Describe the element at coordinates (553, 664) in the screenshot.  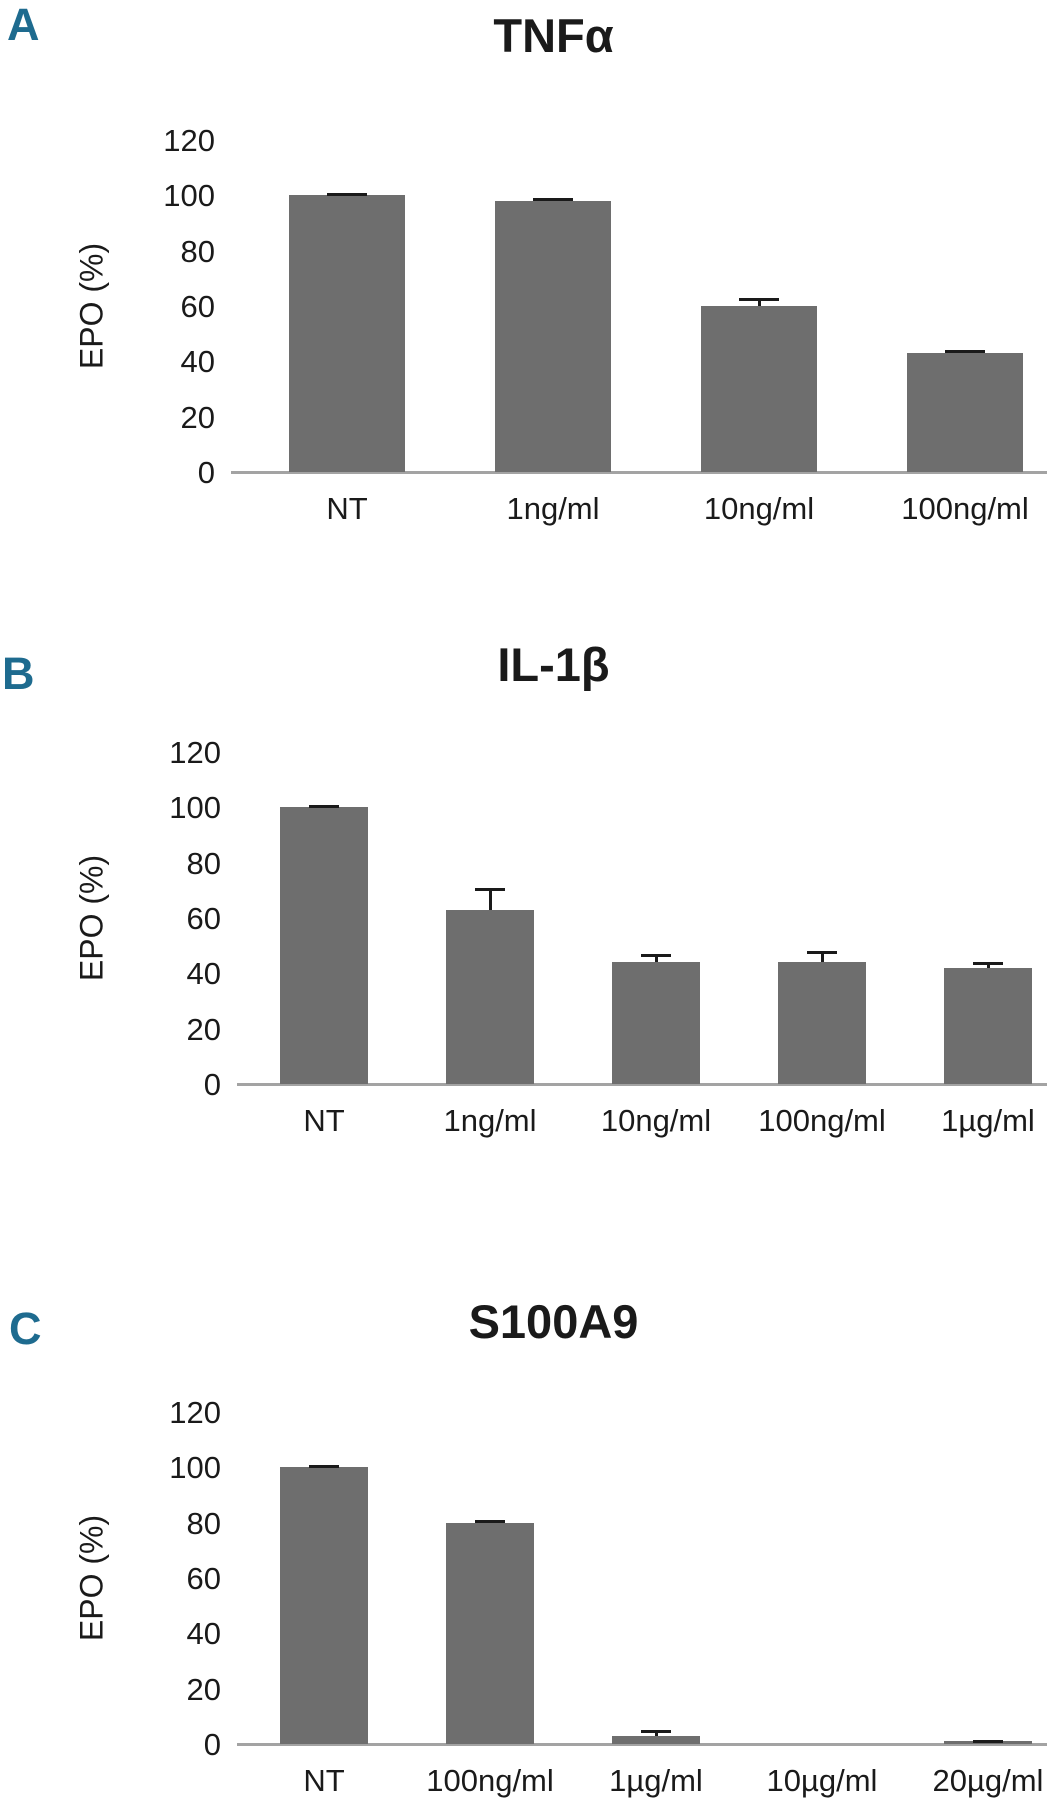
I see `chart-title-il1b: IL-1β` at that location.